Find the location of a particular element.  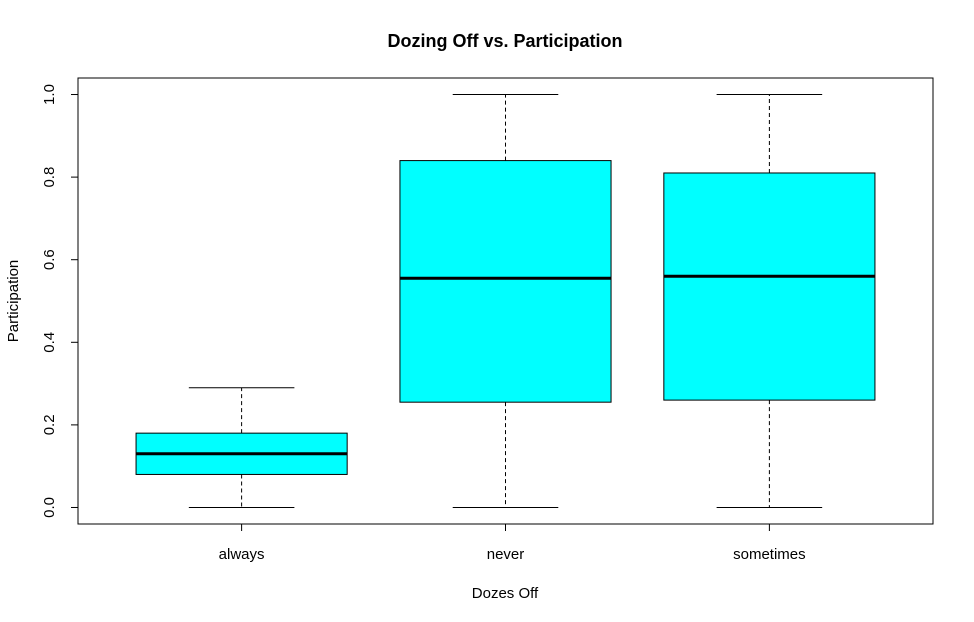

box-sometimes is located at coordinates (769, 301).